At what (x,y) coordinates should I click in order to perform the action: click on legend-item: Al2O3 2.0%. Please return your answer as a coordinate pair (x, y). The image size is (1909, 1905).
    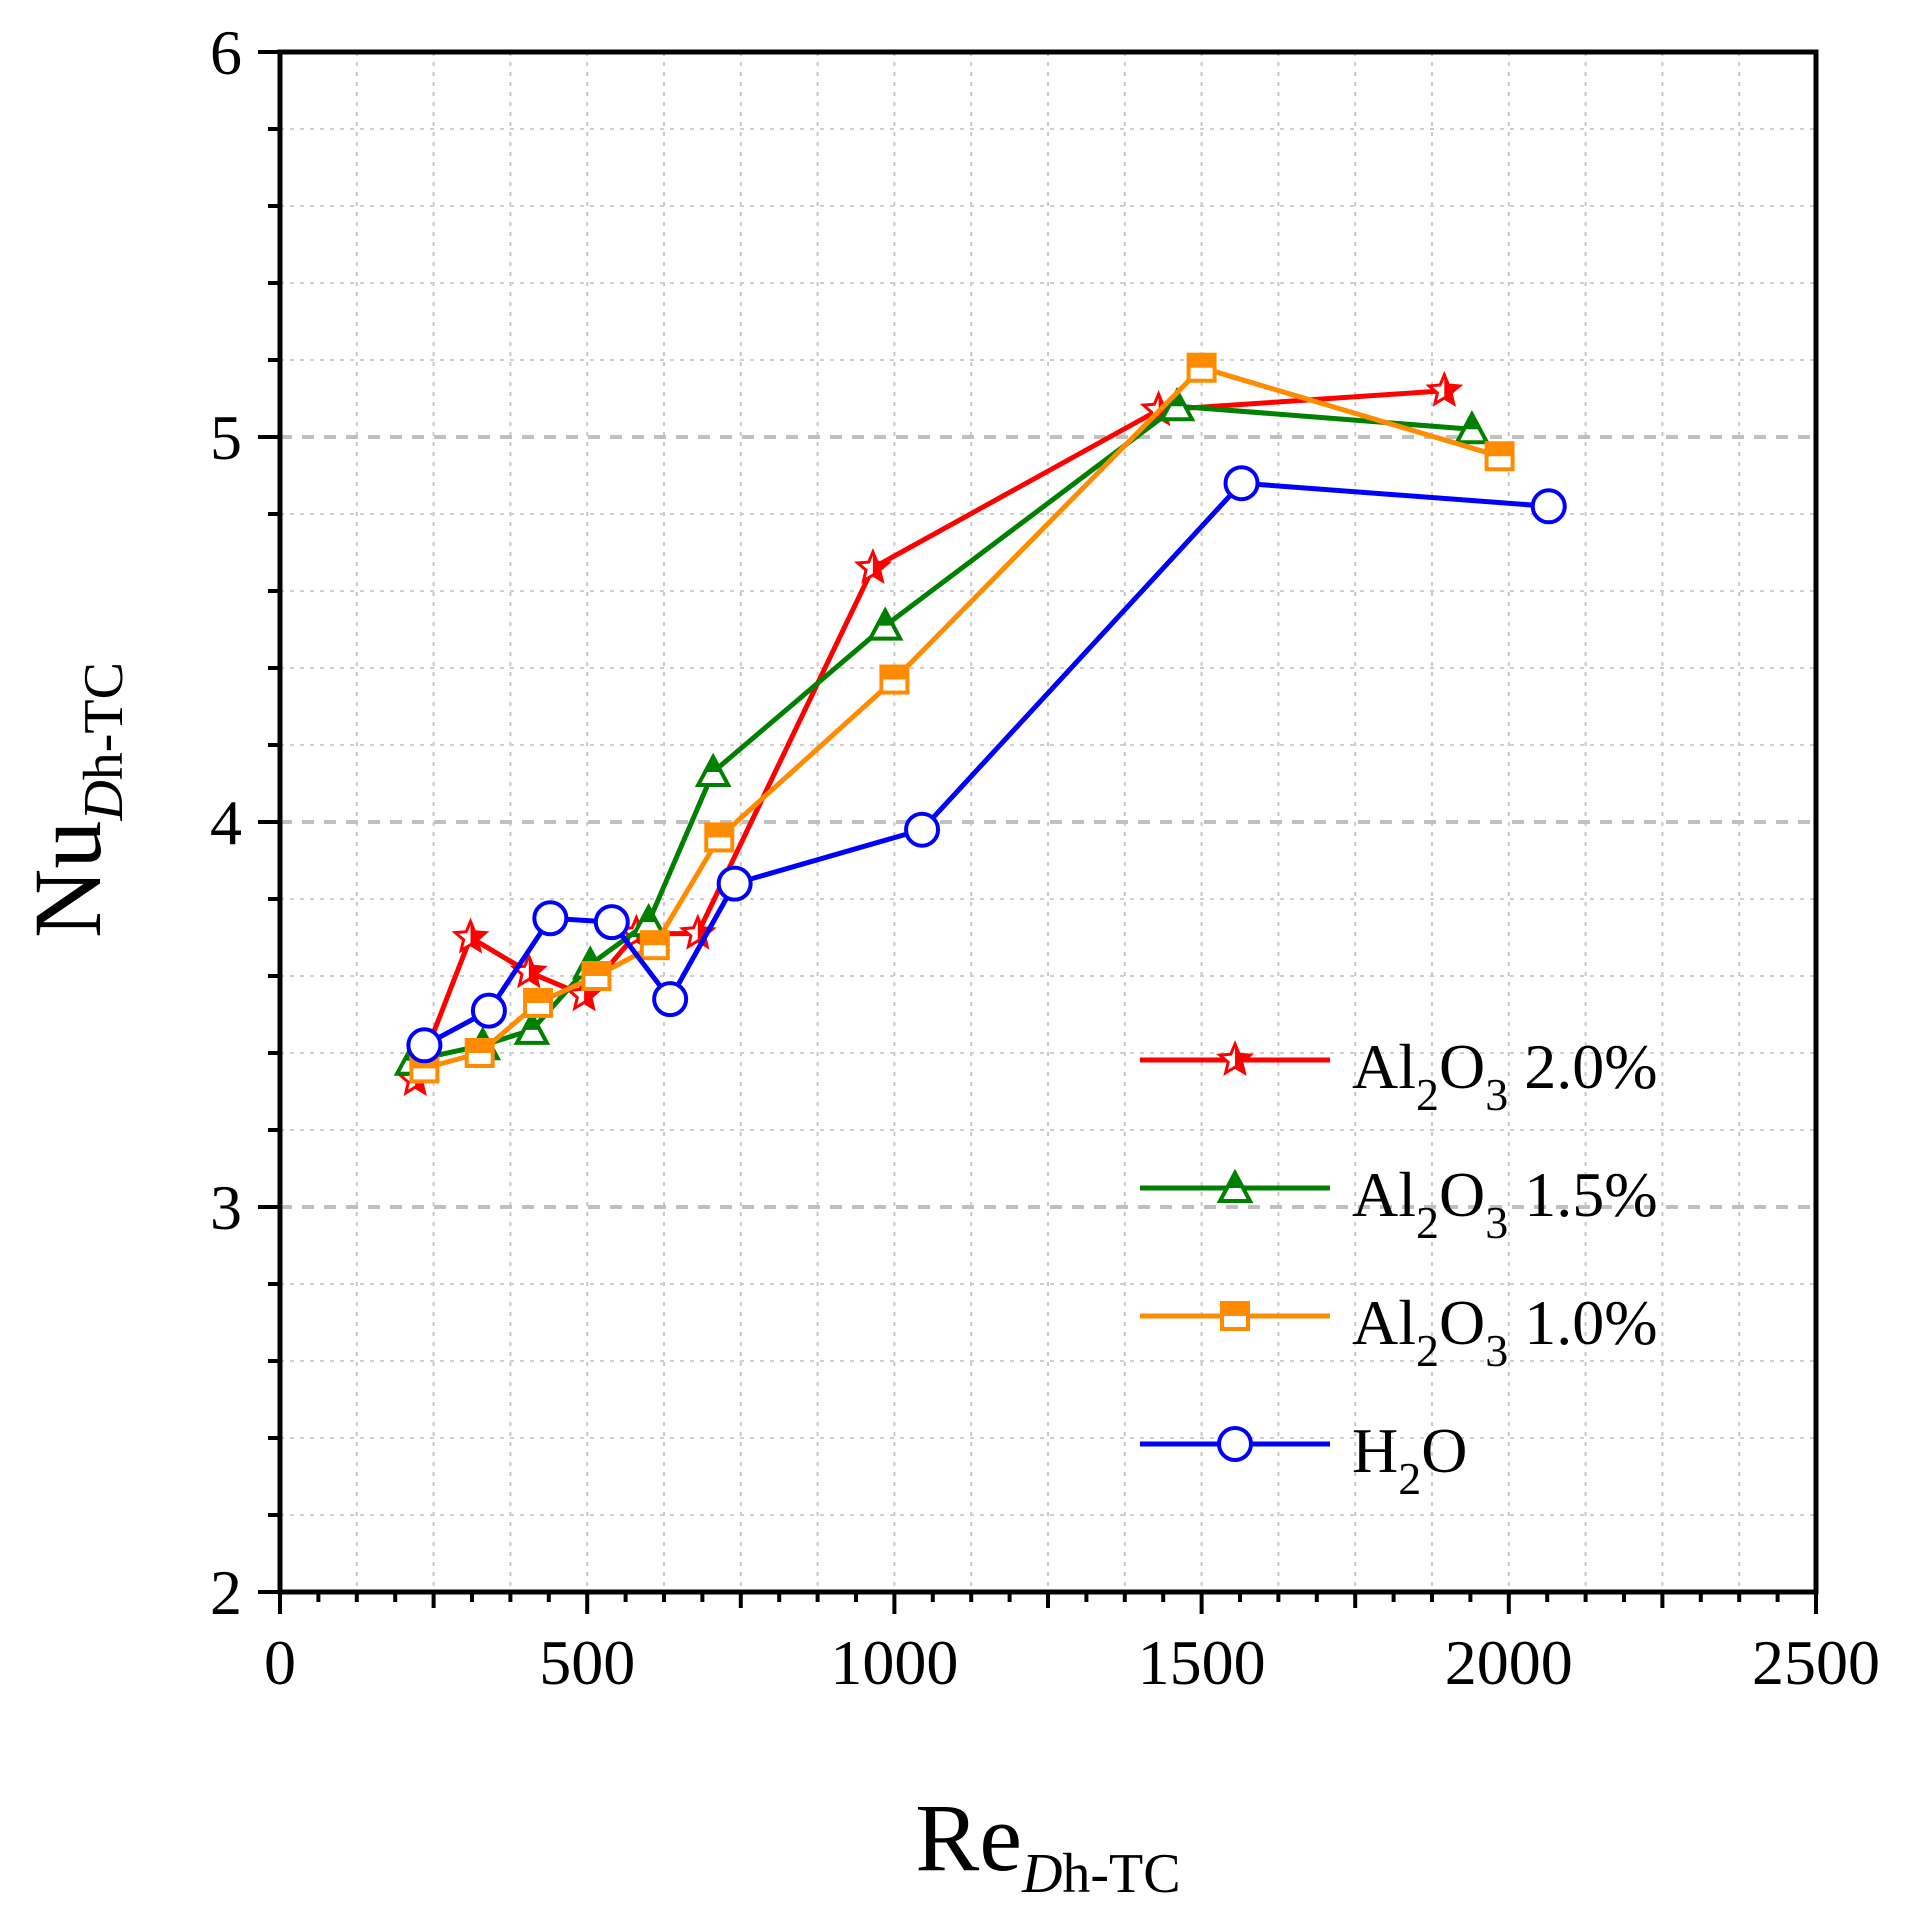
    Looking at the image, I should click on (1399, 1075).